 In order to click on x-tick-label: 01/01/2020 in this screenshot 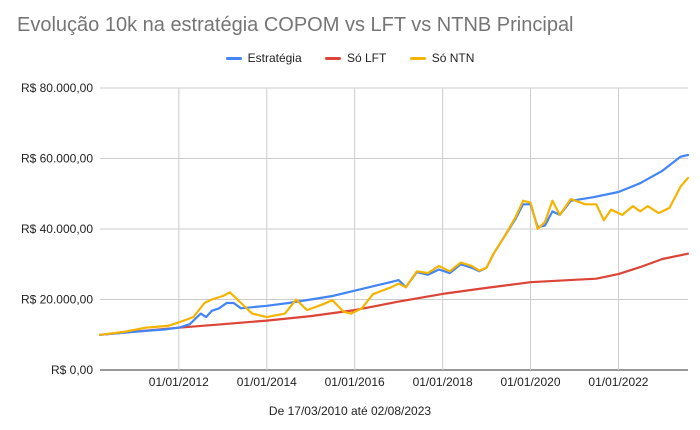, I will do `click(530, 382)`.